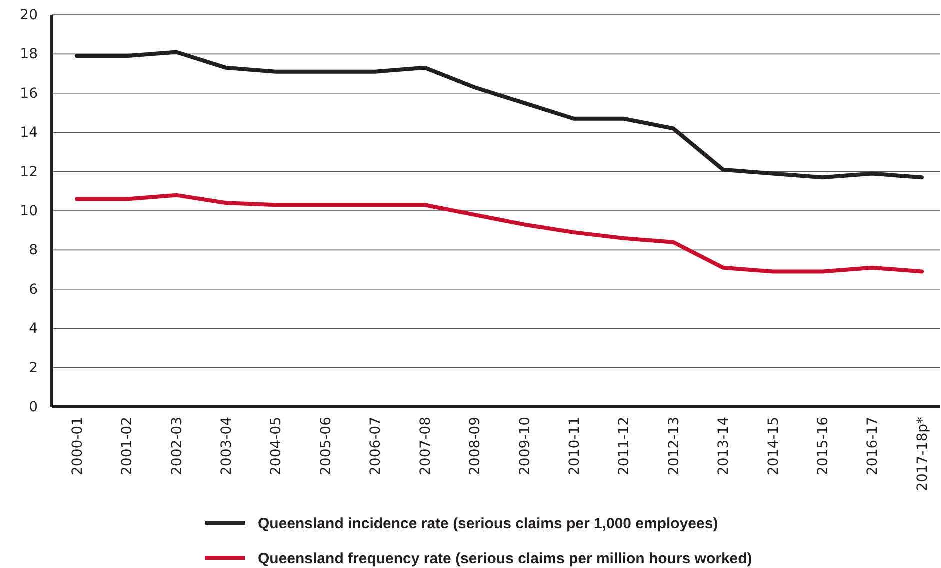 This screenshot has width=941, height=568. What do you see at coordinates (29, 94) in the screenshot?
I see `y-tick-label: 16` at bounding box center [29, 94].